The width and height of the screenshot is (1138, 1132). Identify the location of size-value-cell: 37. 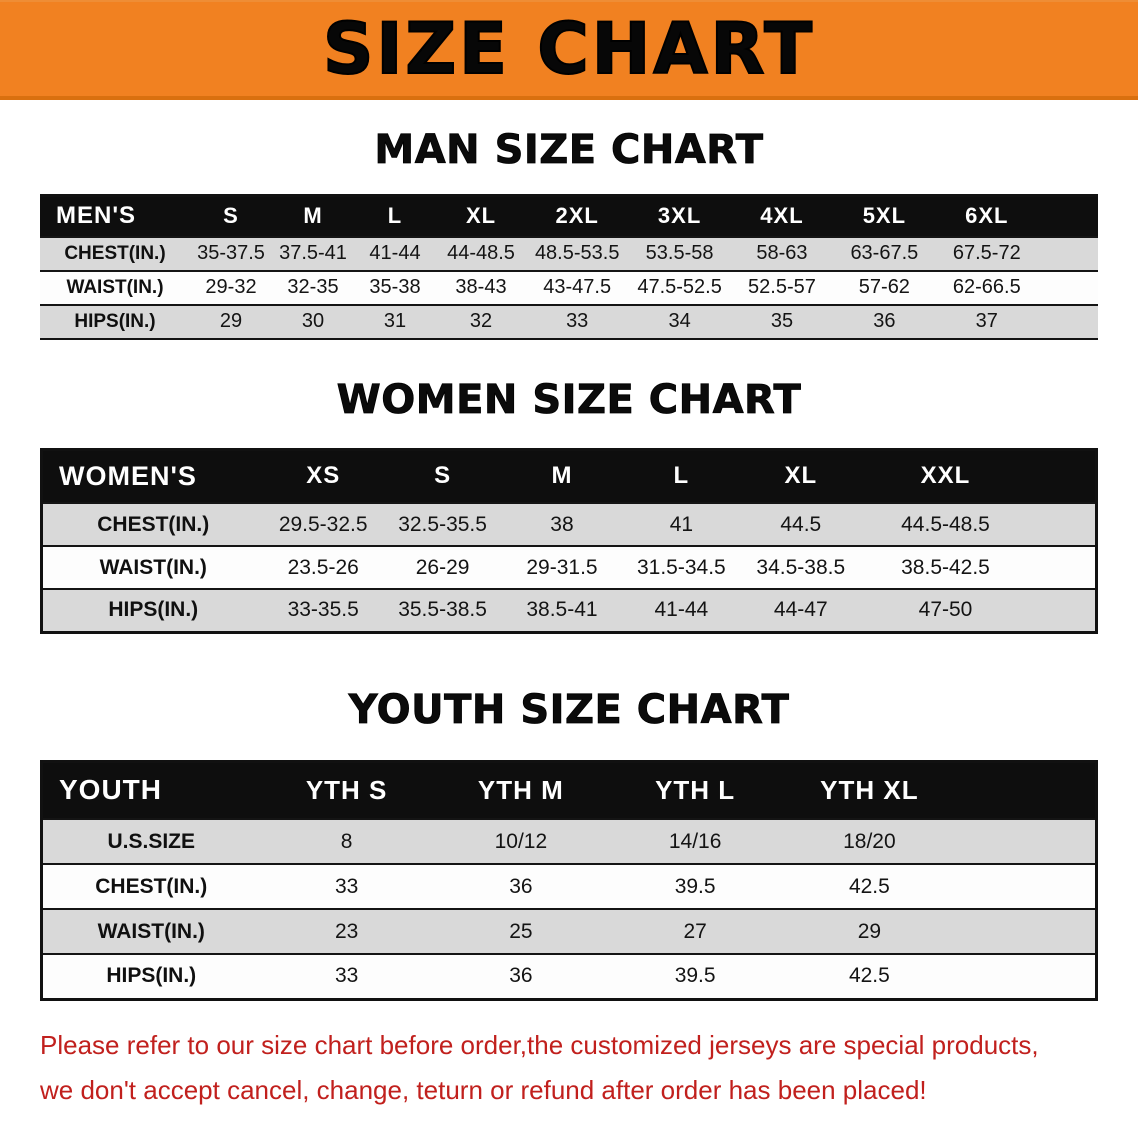
(986, 321).